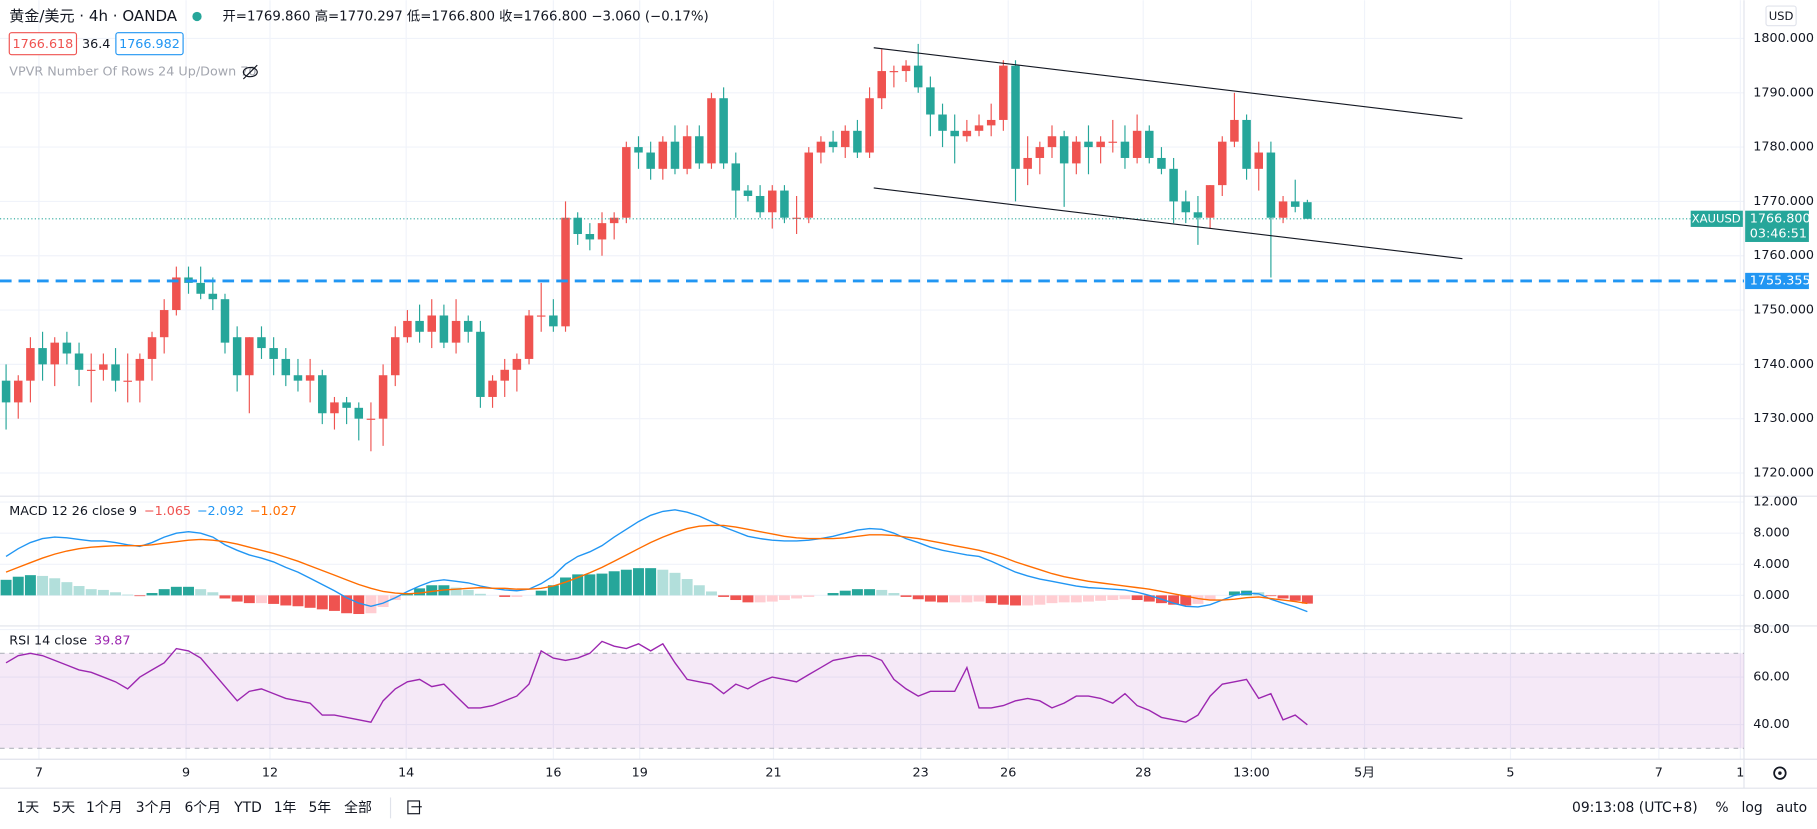 This screenshot has width=1817, height=829. What do you see at coordinates (27, 808) in the screenshot?
I see `range-button: 1天` at bounding box center [27, 808].